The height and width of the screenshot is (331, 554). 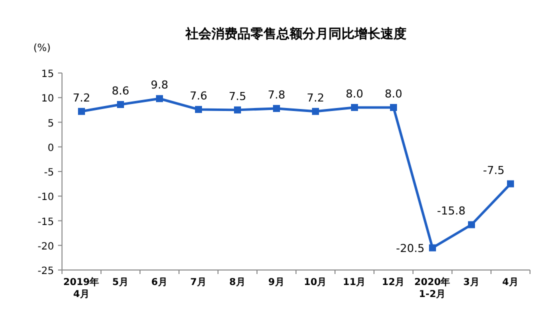 What do you see at coordinates (451, 211) in the screenshot?
I see `text: -15.8` at bounding box center [451, 211].